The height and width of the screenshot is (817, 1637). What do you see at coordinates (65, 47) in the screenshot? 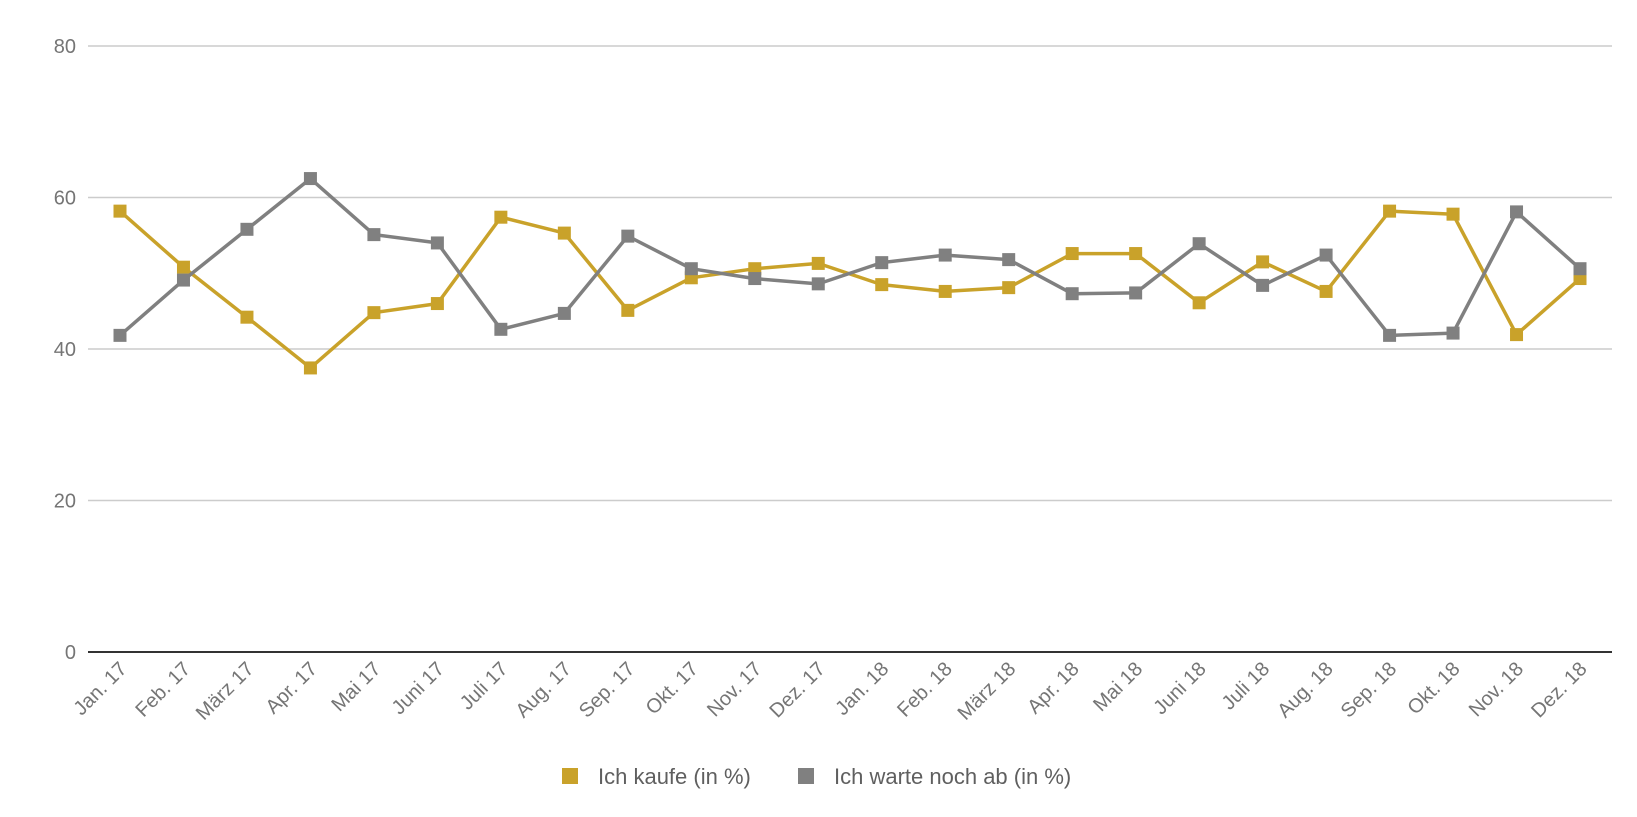
I see `y-tick-label: 80` at bounding box center [65, 47].